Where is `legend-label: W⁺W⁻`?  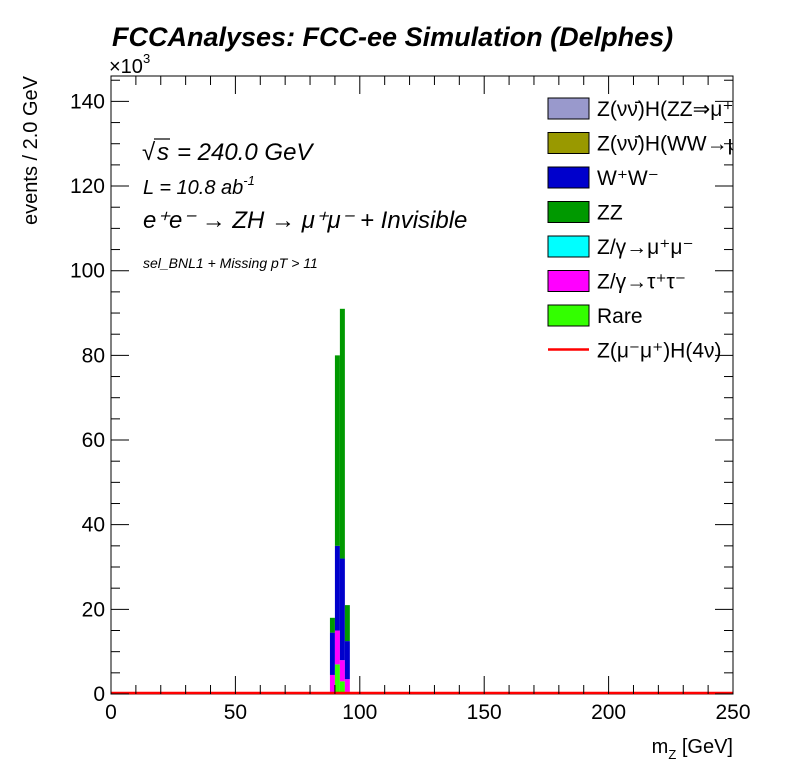
legend-label: W⁺W⁻ is located at coordinates (628, 178).